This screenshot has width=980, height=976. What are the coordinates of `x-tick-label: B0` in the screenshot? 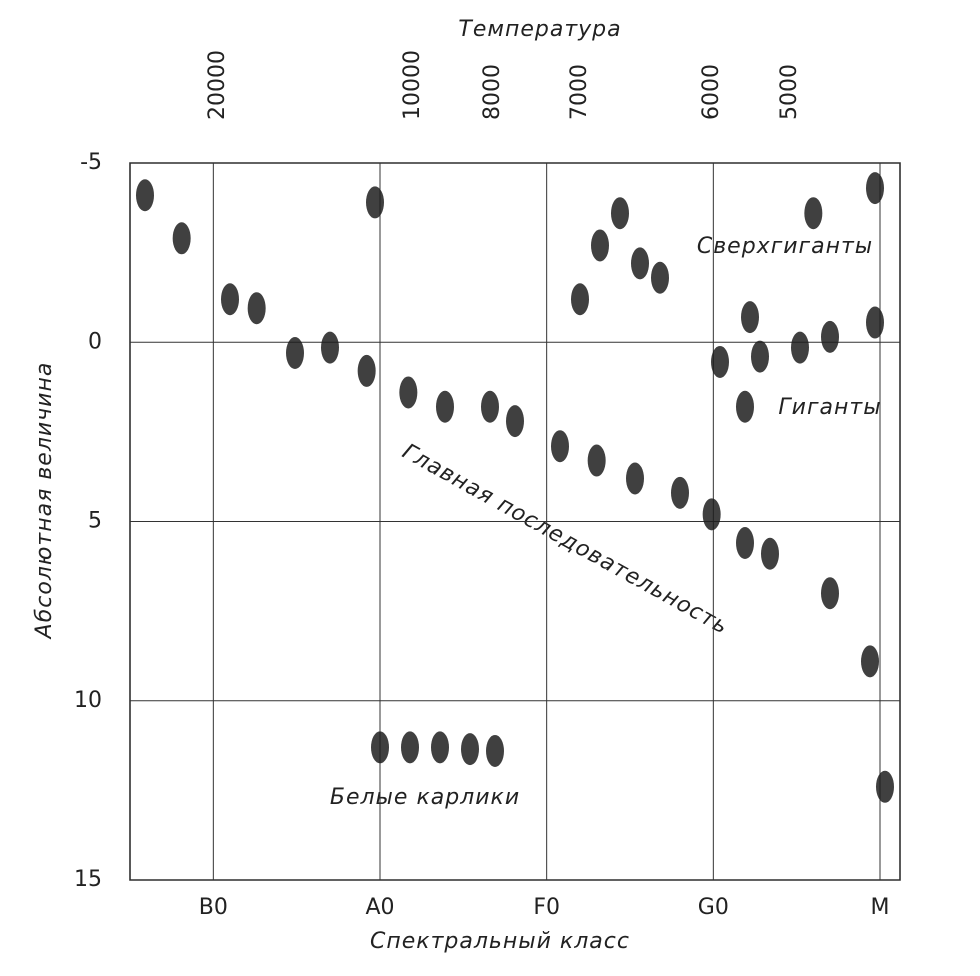 It's located at (213, 907).